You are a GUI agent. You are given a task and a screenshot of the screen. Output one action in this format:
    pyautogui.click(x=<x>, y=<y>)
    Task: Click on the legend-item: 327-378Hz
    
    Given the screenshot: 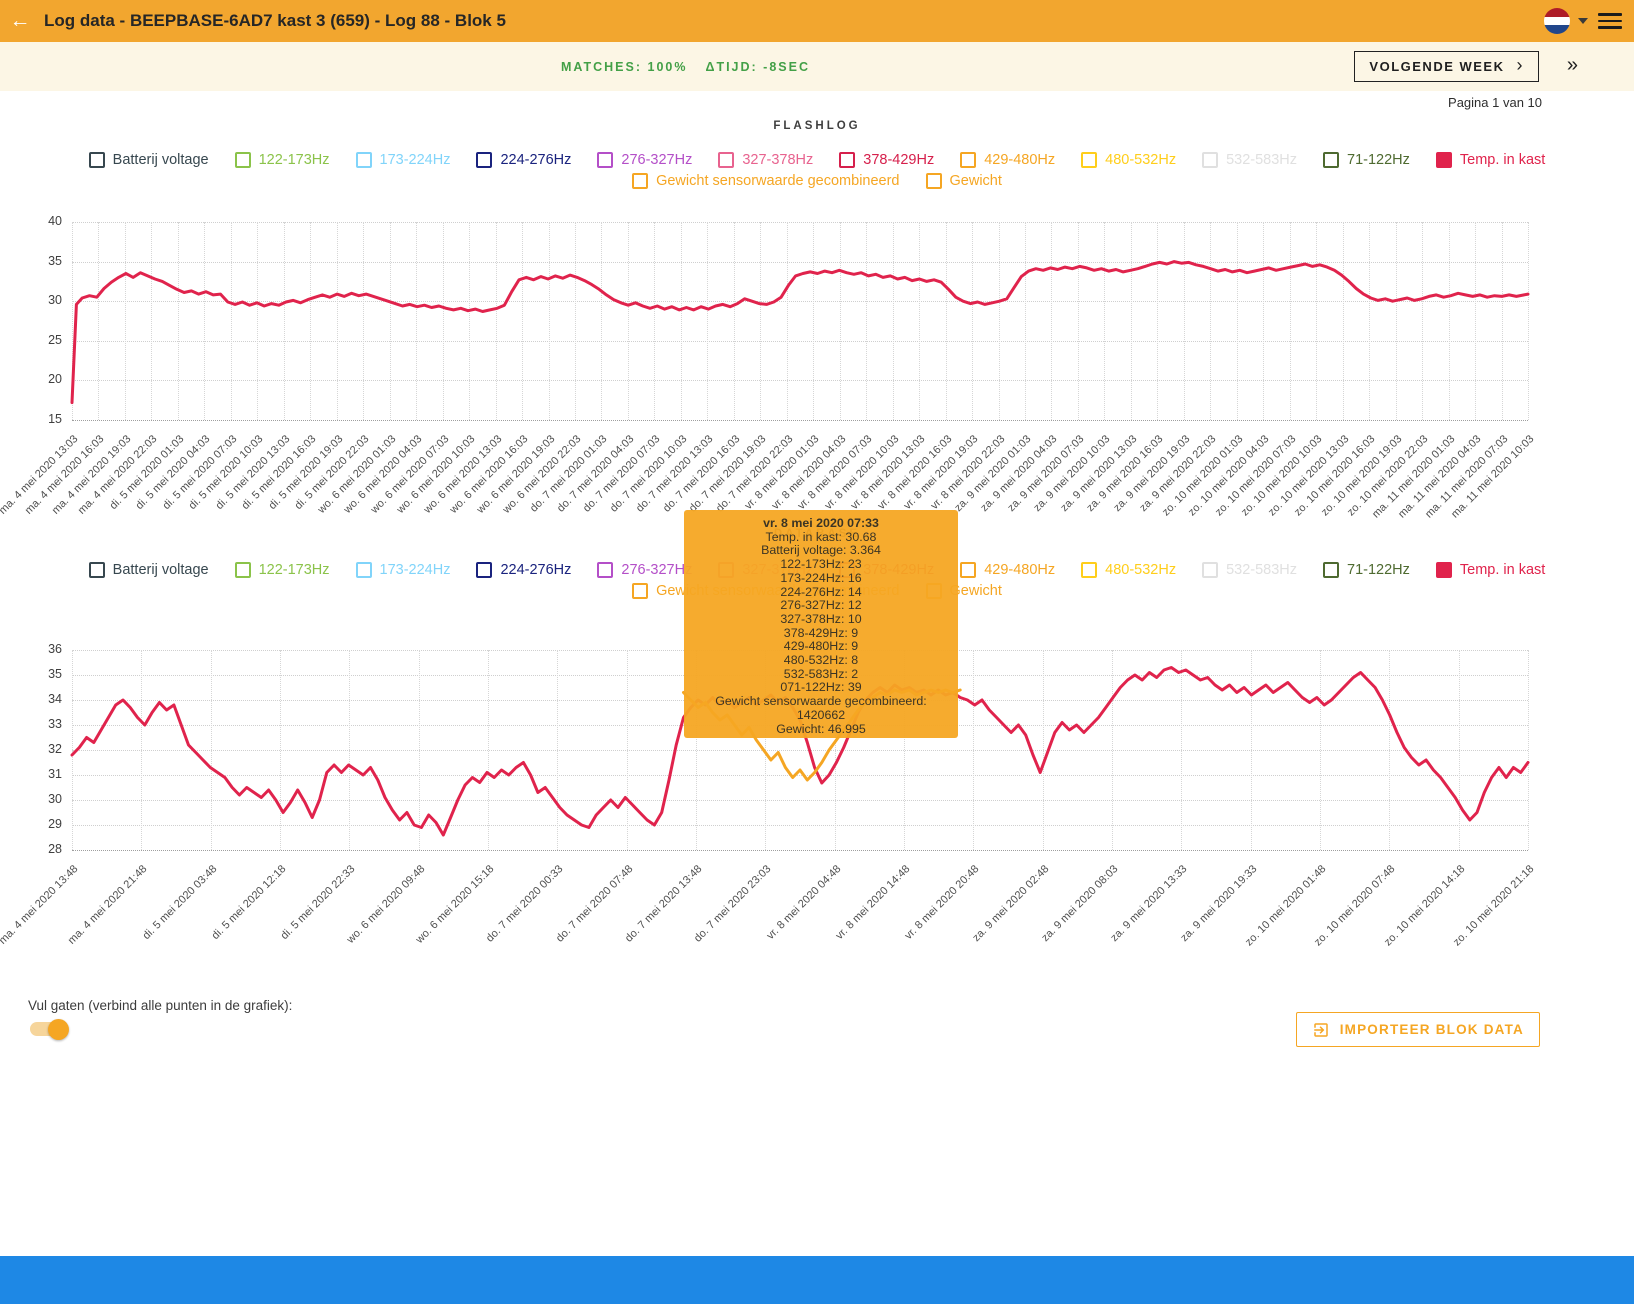 What is the action you would take?
    pyautogui.click(x=765, y=160)
    